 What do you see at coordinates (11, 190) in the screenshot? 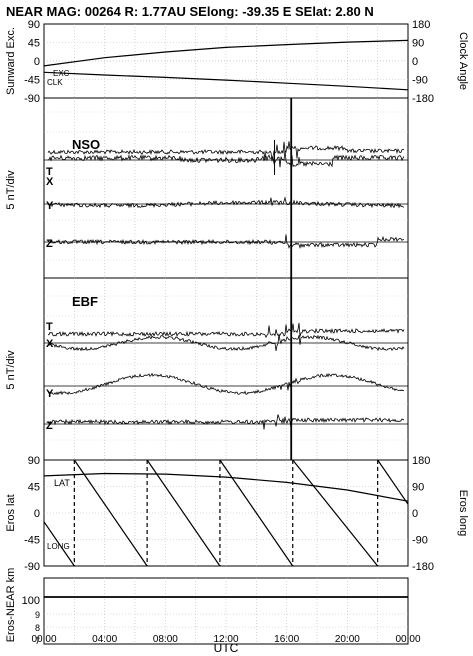
I see `nso-ylabel: 5 nT/div` at bounding box center [11, 190].